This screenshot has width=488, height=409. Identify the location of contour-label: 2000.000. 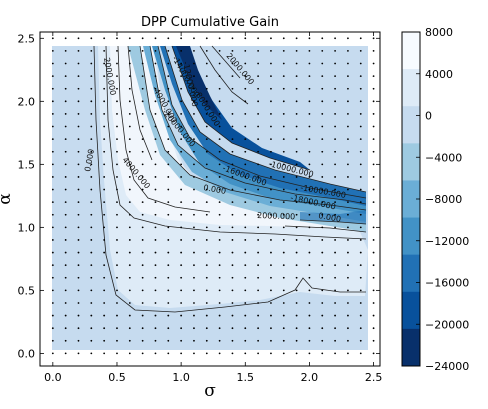
(276, 216).